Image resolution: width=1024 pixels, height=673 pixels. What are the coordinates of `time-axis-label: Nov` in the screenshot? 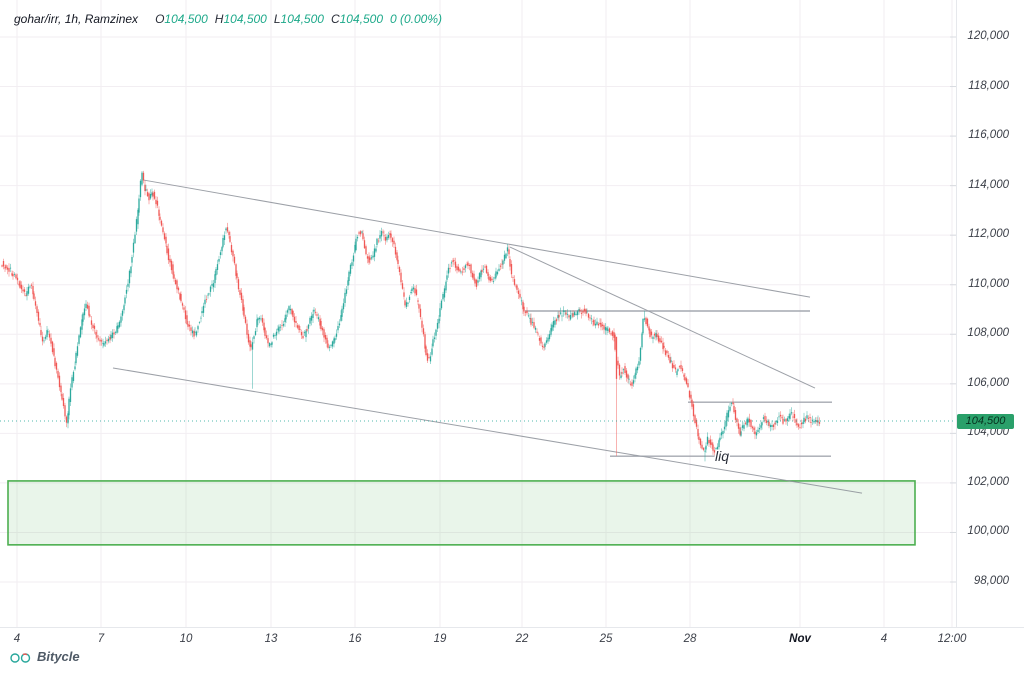 It's located at (800, 639).